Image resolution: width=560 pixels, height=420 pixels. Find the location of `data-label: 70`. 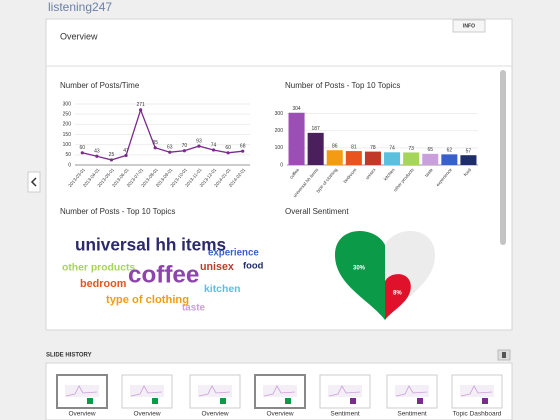

data-label: 70 is located at coordinates (185, 146).